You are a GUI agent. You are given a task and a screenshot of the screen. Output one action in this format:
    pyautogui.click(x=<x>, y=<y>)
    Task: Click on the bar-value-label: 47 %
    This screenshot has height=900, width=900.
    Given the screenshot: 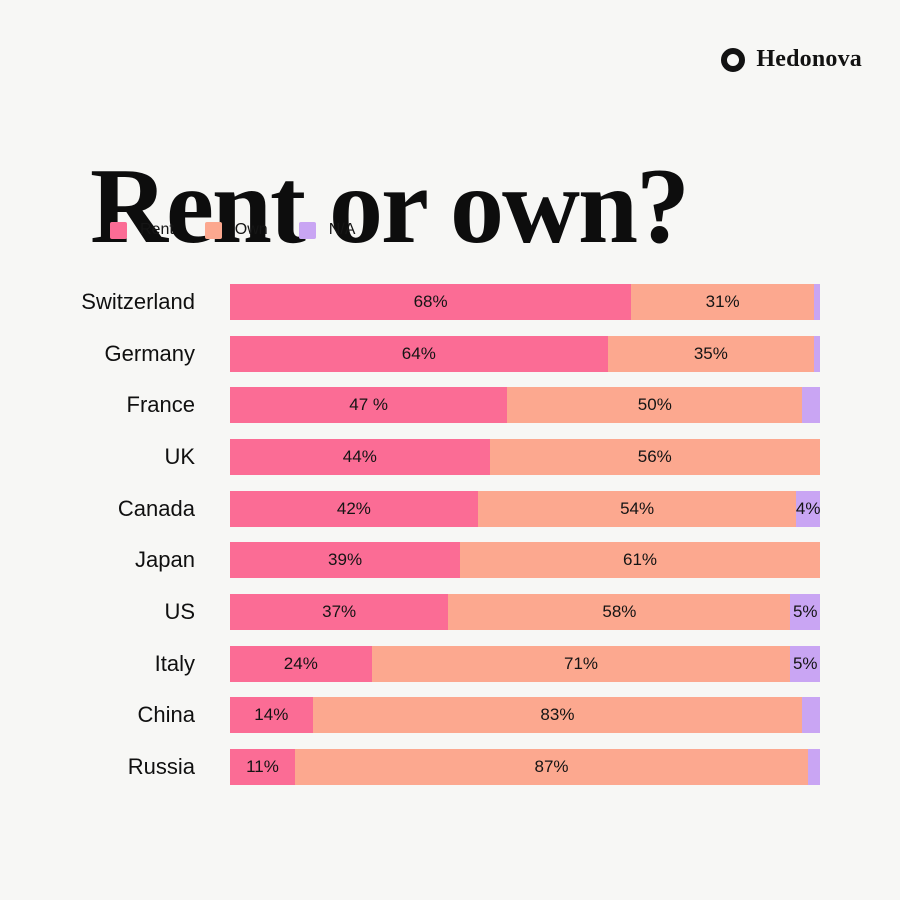 What is the action you would take?
    pyautogui.click(x=369, y=405)
    